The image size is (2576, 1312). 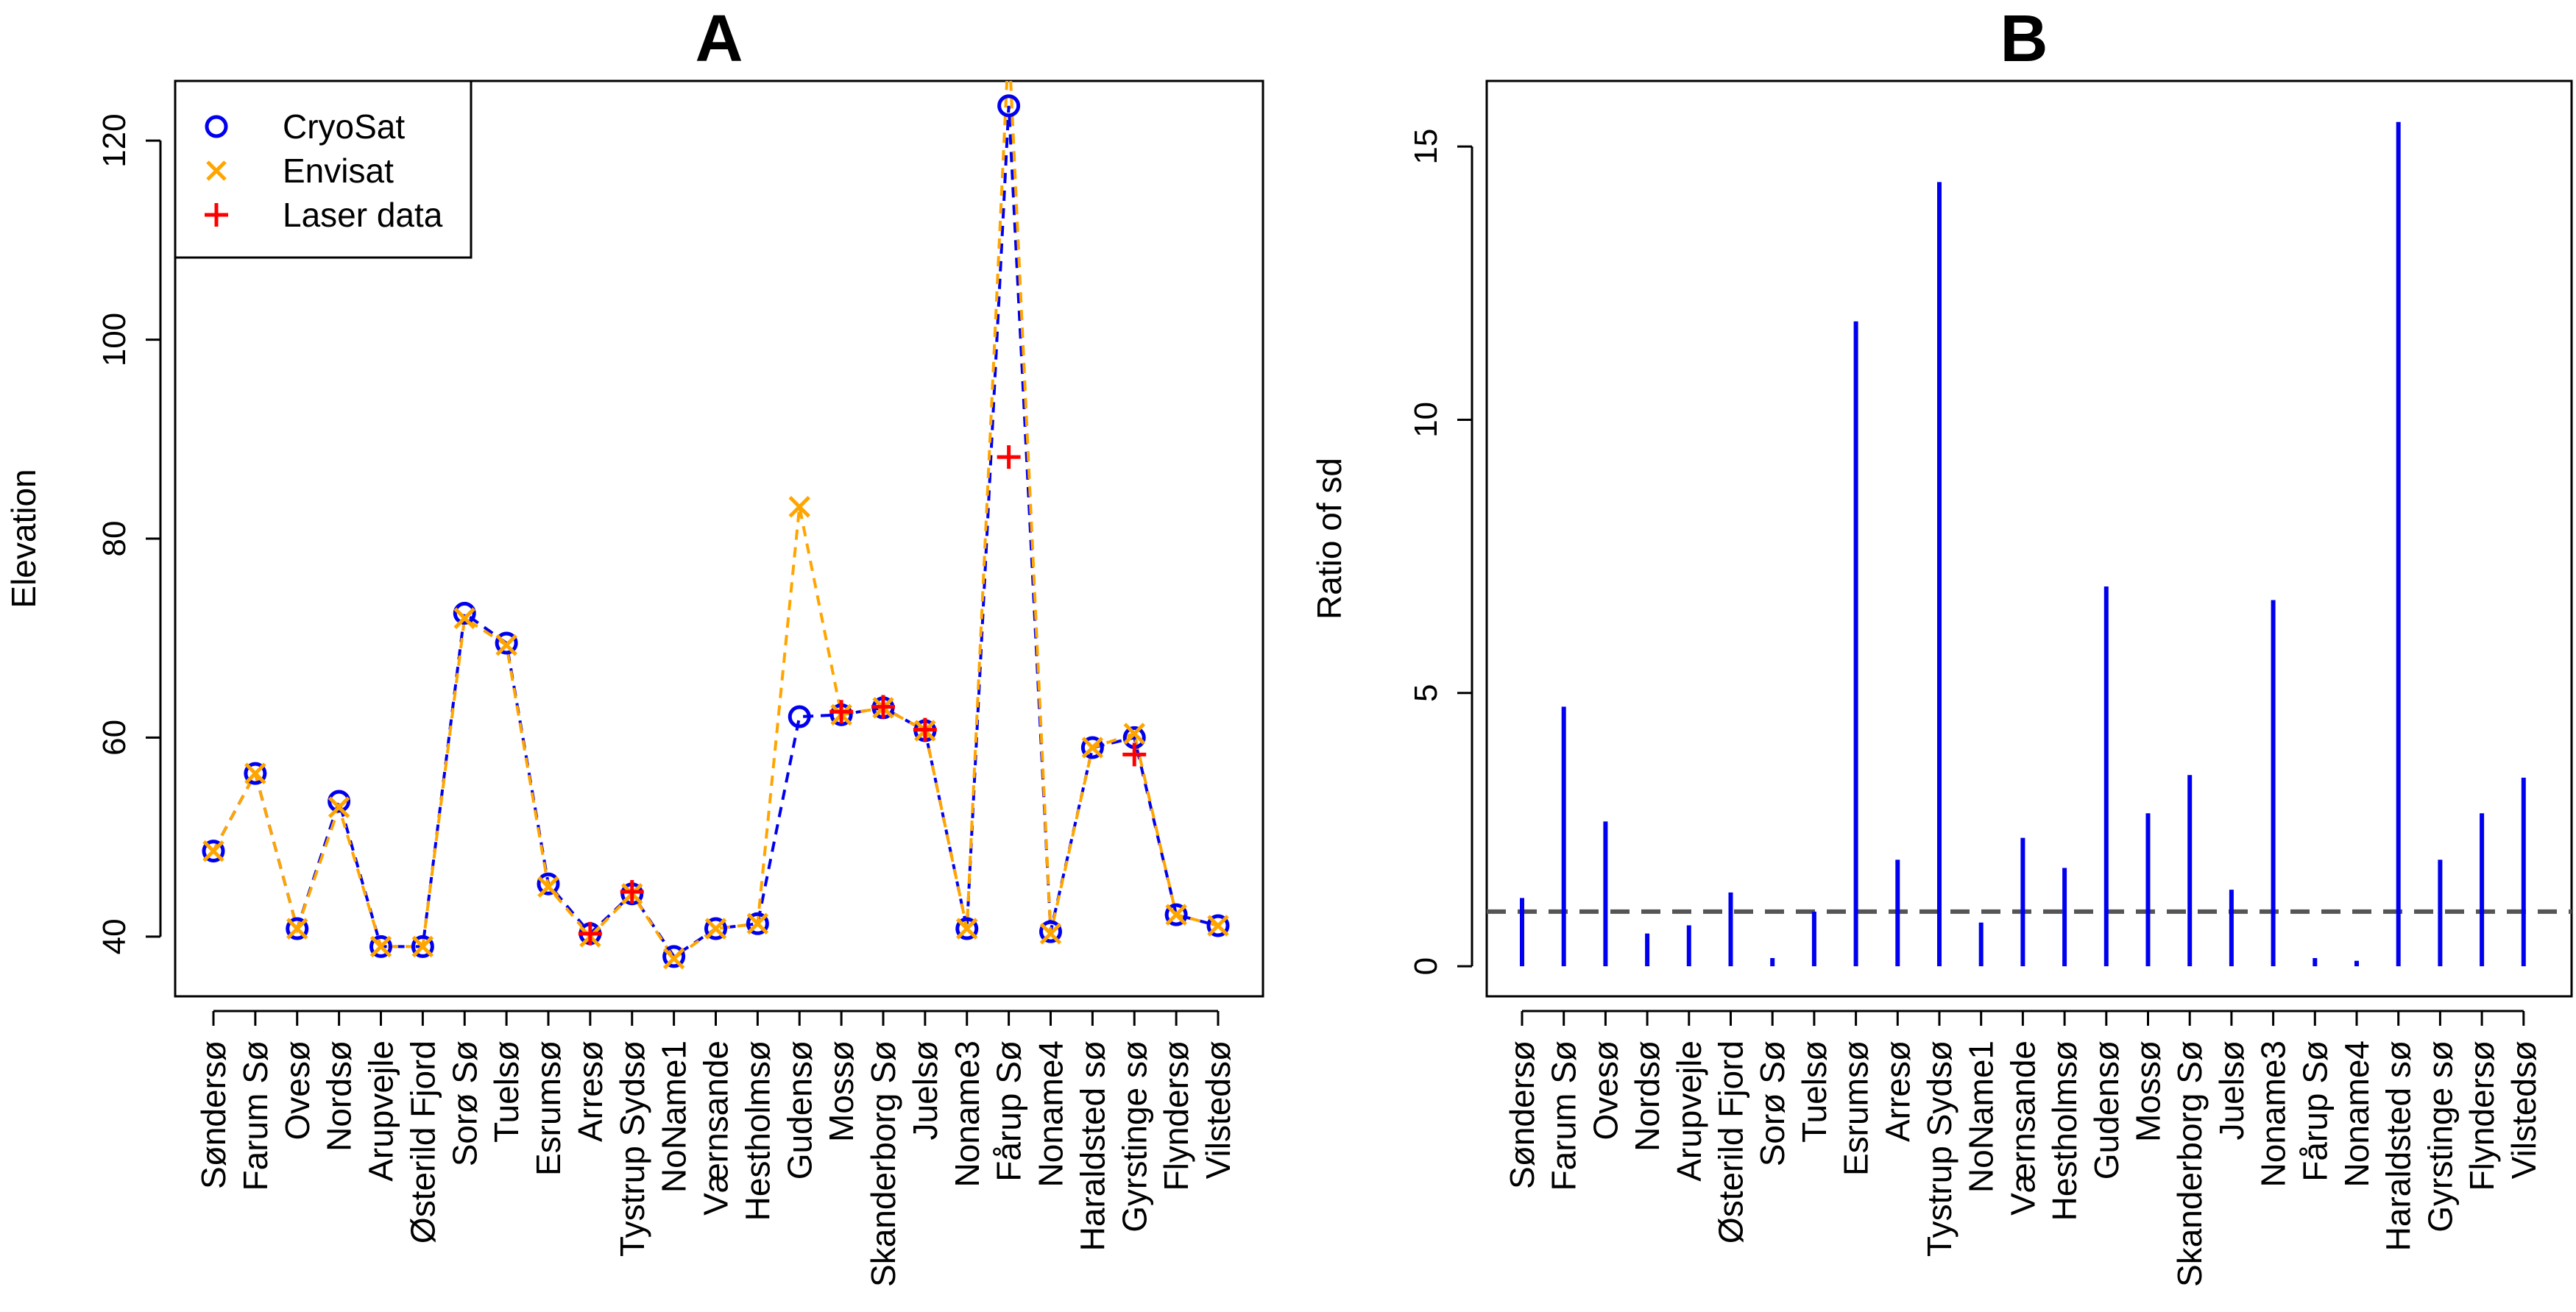 I want to click on point-cryosat-noname3, so click(x=967, y=928).